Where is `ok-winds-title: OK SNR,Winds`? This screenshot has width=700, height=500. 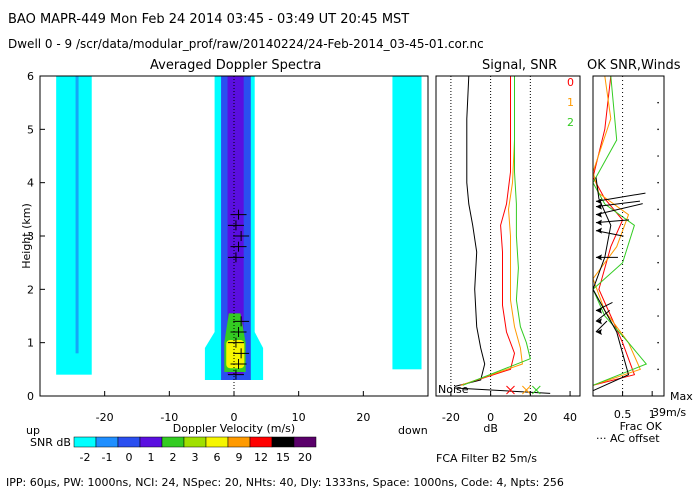 ok-winds-title: OK SNR,Winds is located at coordinates (634, 65).